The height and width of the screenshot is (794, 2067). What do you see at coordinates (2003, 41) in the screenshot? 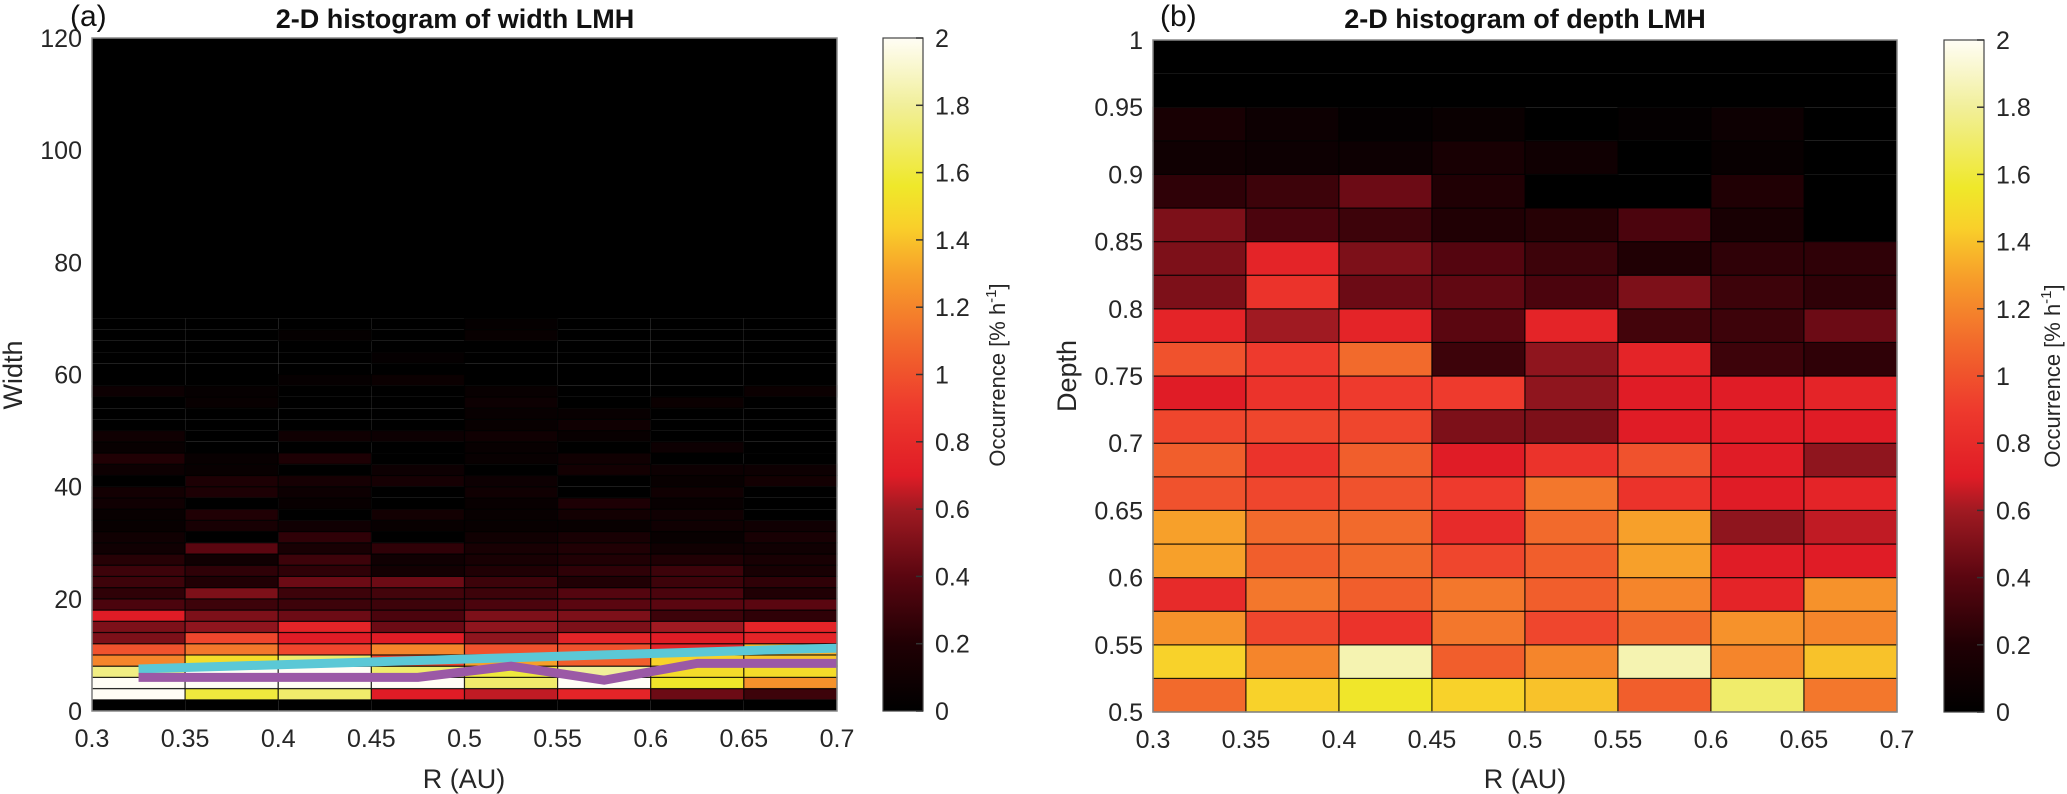
I see `colorbar-tick-label: 2` at bounding box center [2003, 41].